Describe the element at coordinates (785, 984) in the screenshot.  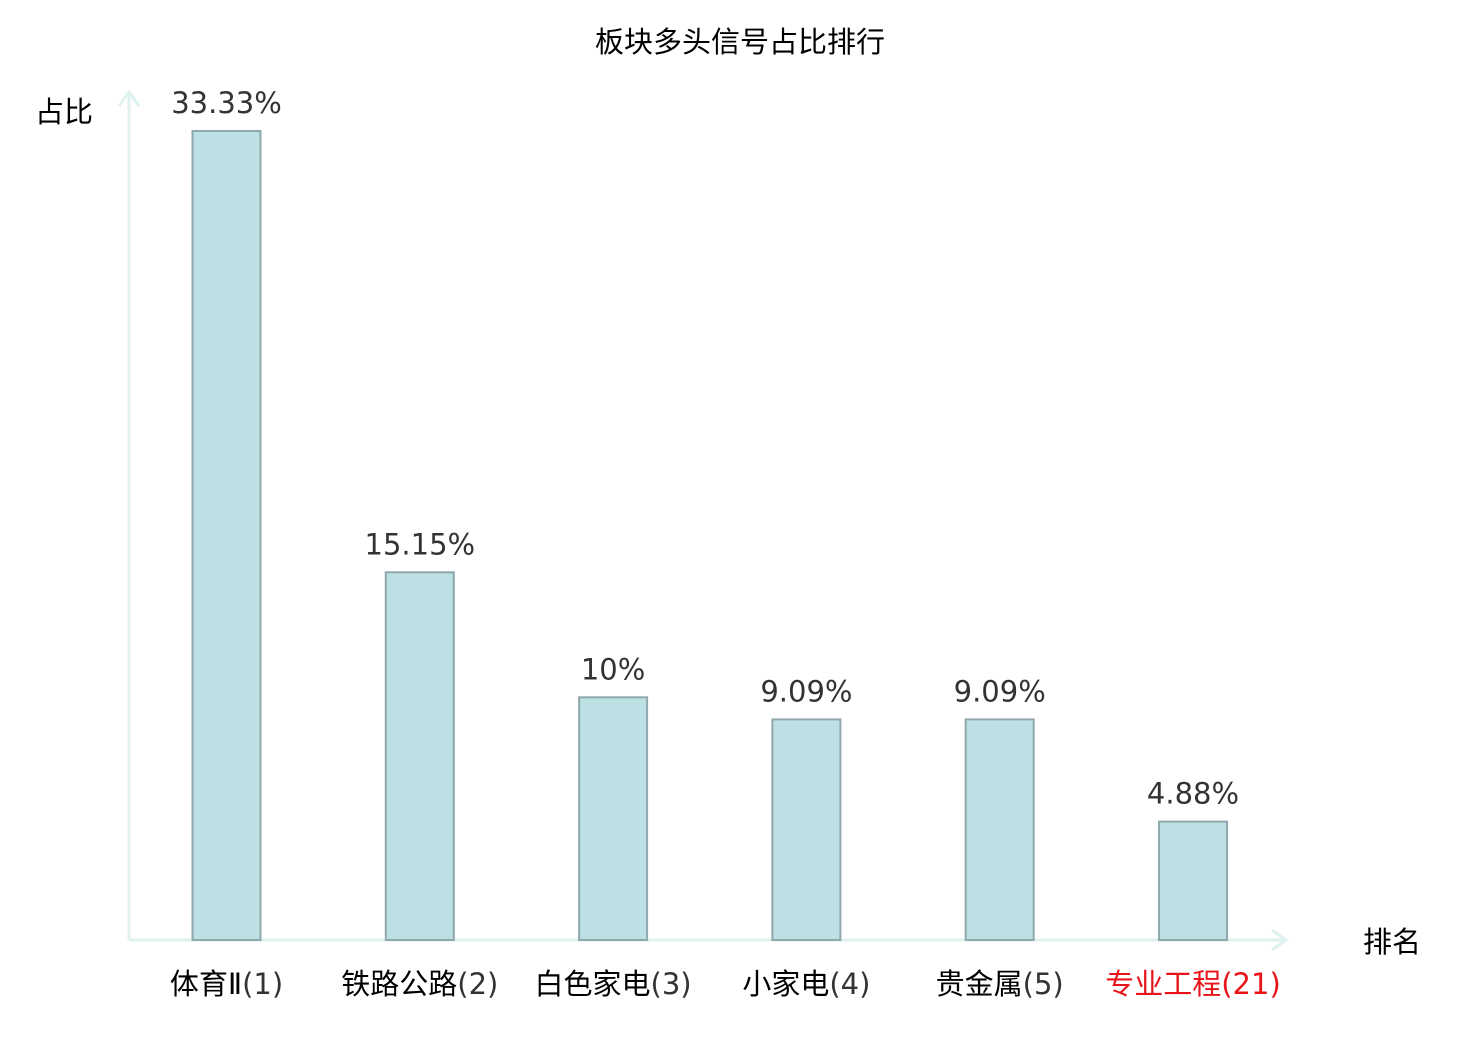
I see `category-name: 小家电` at that location.